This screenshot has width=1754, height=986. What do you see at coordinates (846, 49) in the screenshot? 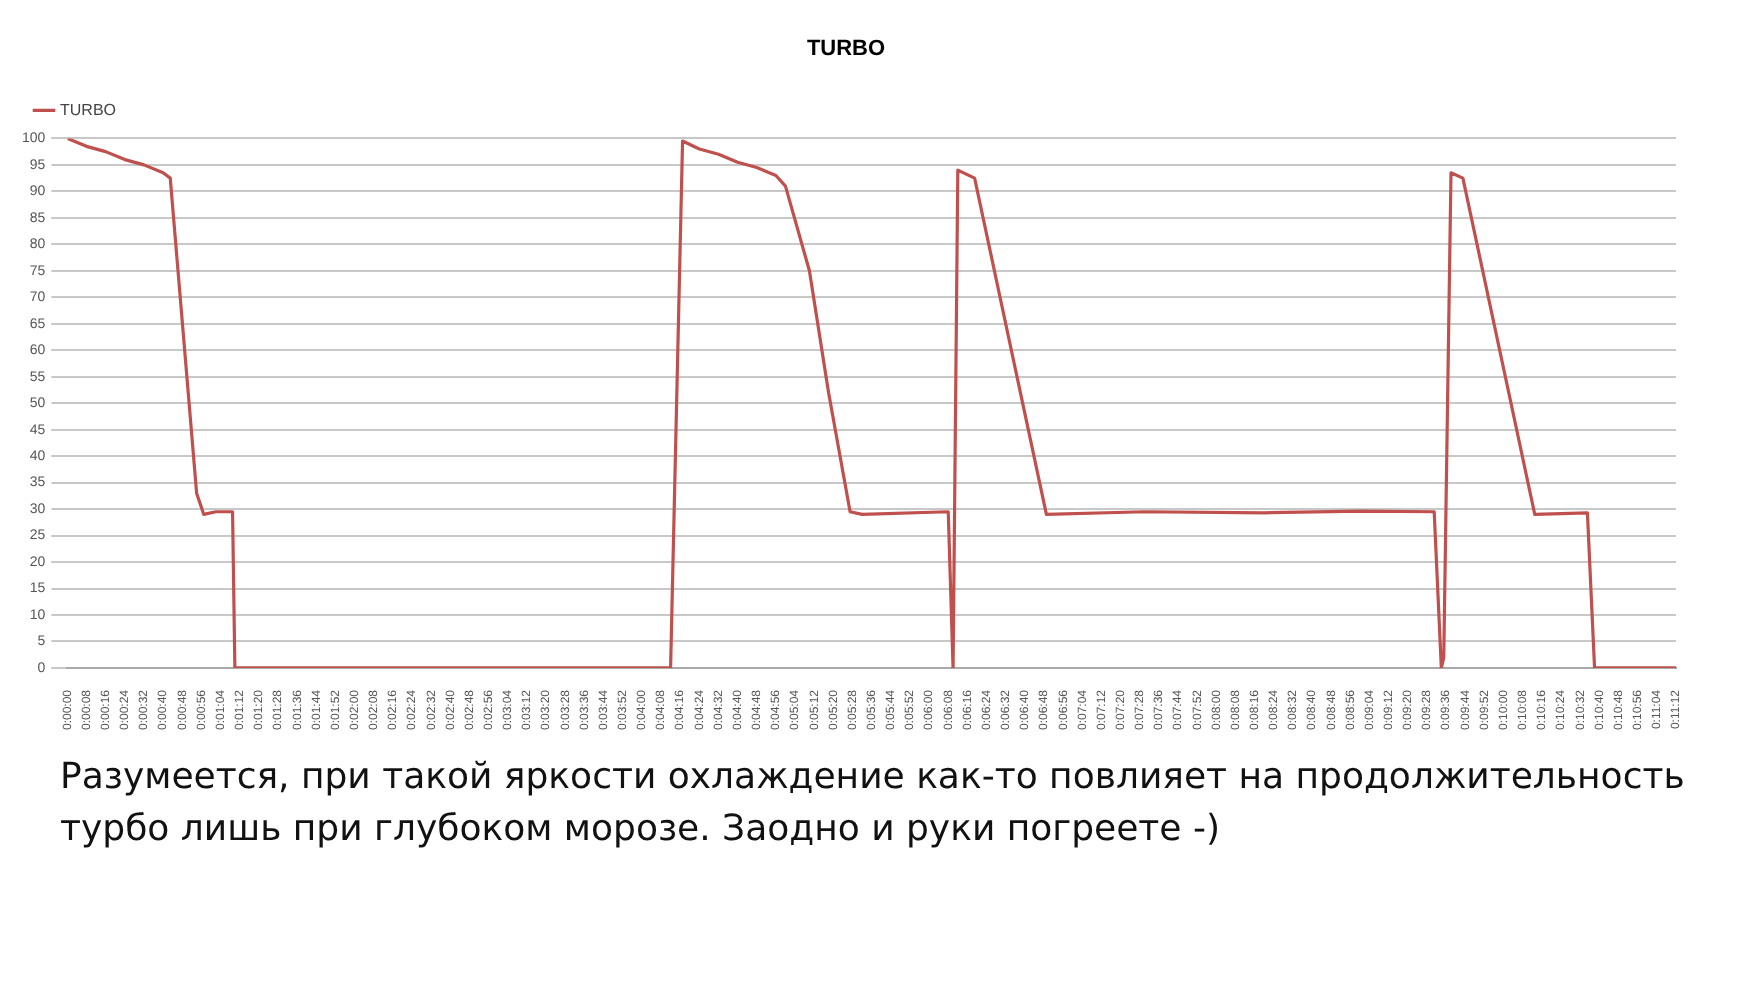
I see `chart-title: TURBO` at bounding box center [846, 49].